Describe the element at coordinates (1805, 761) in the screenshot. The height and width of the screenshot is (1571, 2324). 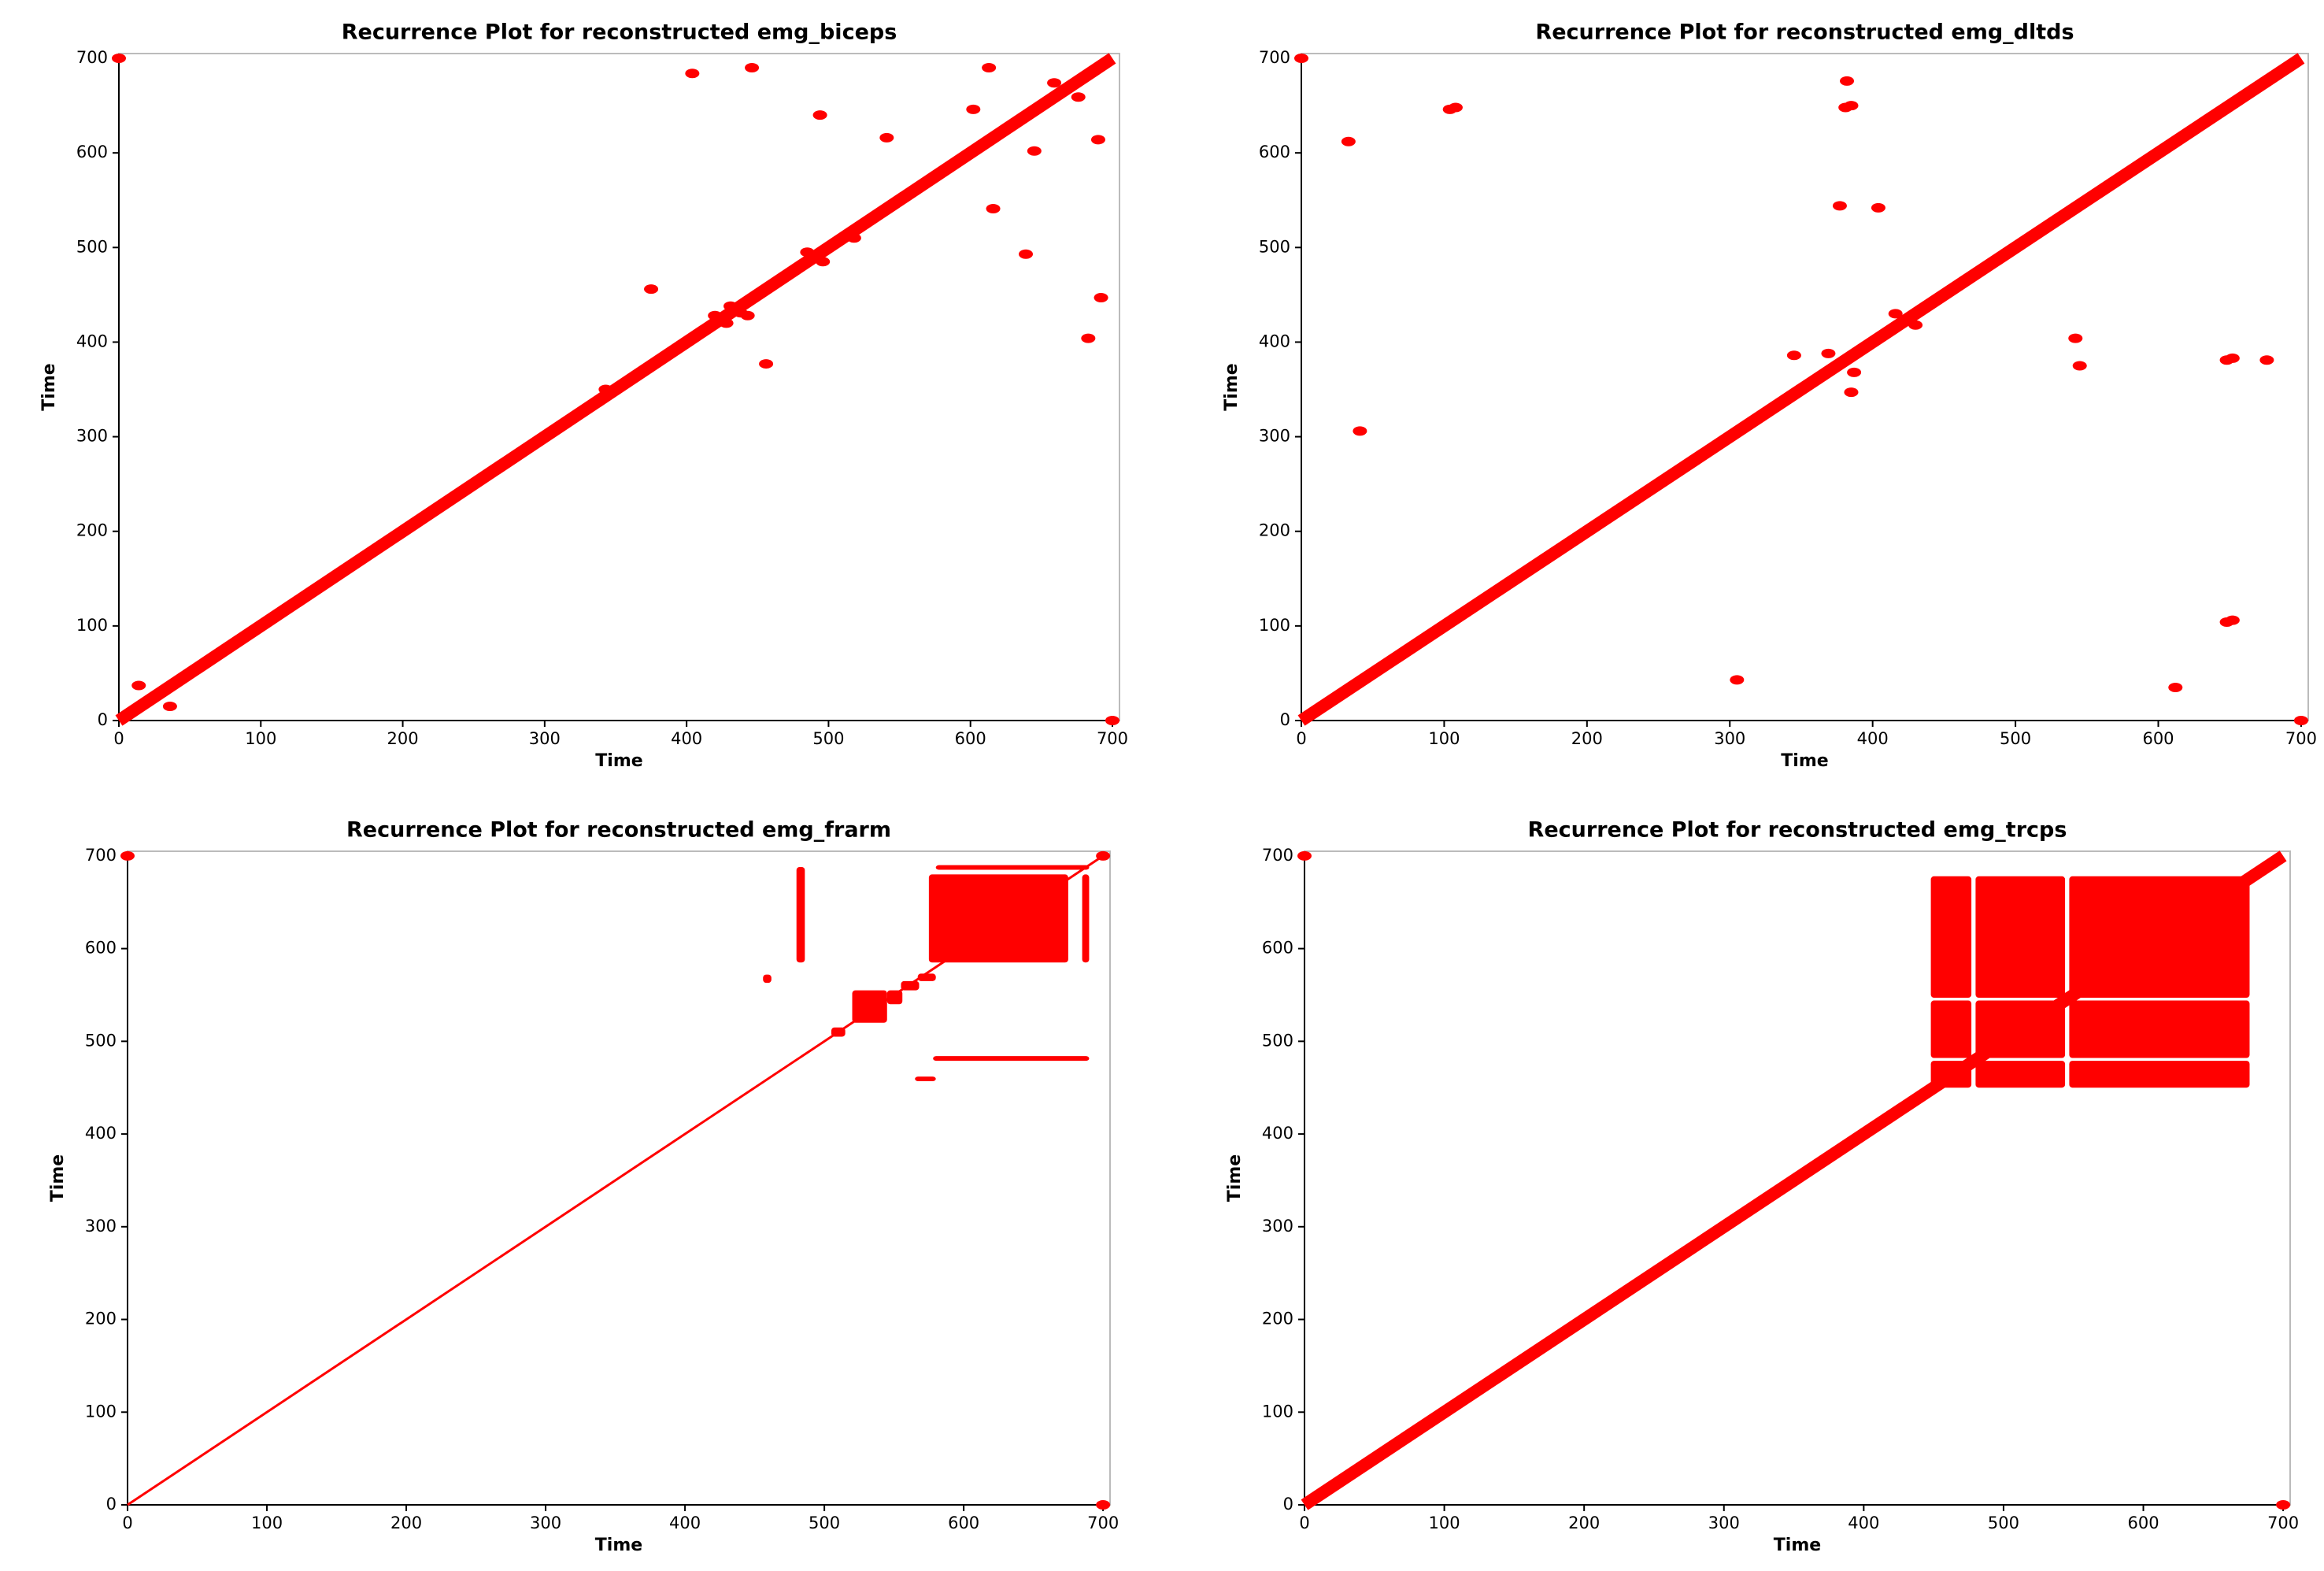
I see `x-axis-label: Time` at that location.